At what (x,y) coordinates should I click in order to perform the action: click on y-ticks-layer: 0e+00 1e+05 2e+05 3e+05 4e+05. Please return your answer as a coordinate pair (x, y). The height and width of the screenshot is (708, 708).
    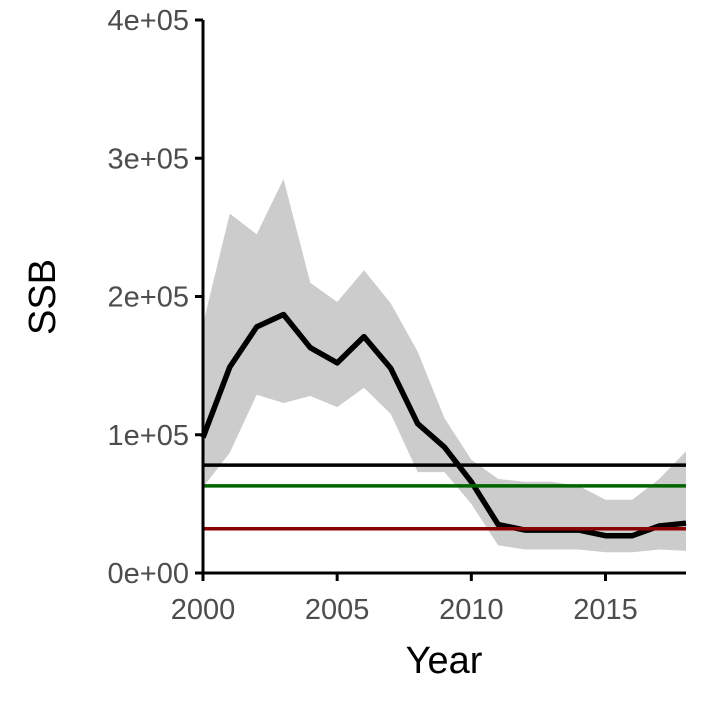
    Looking at the image, I should click on (155, 297).